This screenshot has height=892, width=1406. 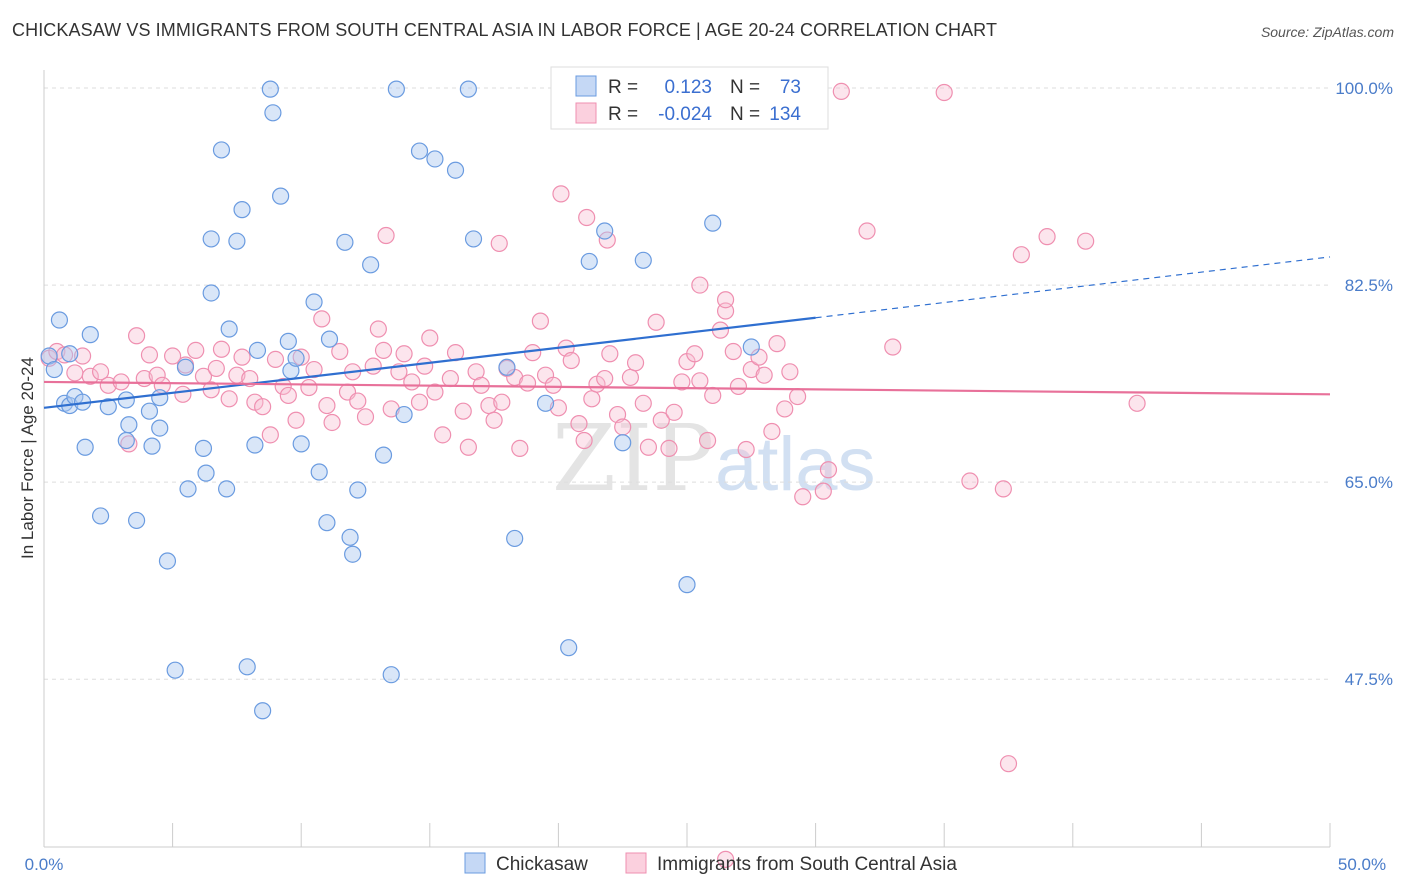 I want to click on series-legend-label-chickasaw: Chickasaw, so click(x=542, y=864).